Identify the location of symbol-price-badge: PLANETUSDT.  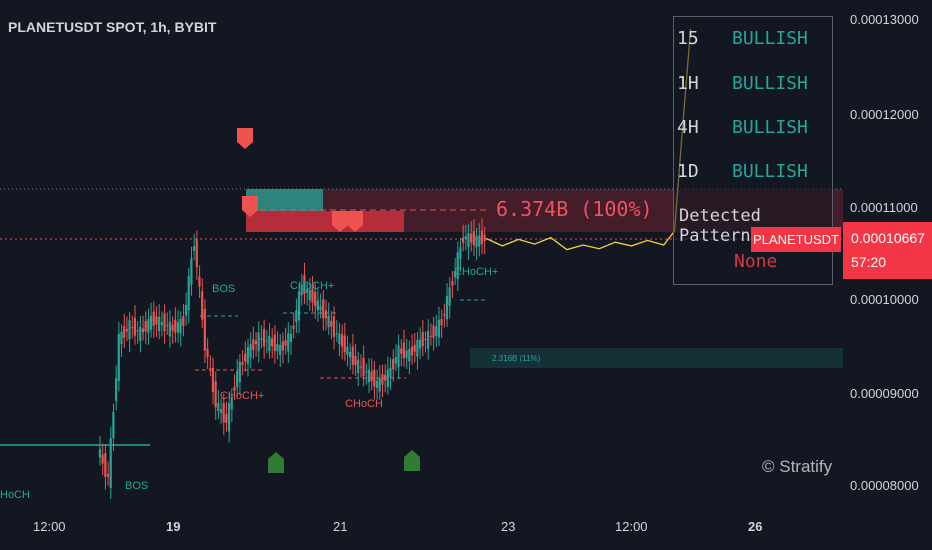
(796, 239).